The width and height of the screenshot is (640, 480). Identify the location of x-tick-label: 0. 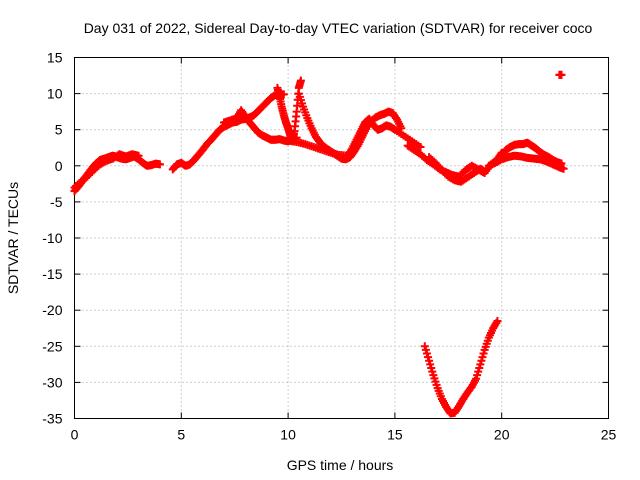
(75, 435).